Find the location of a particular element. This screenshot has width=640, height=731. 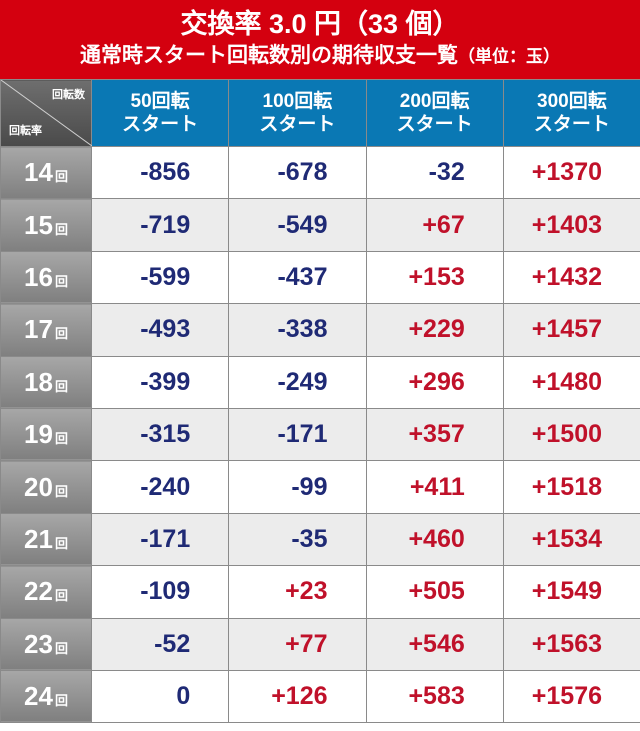

value-cell: +1457 is located at coordinates (571, 330).